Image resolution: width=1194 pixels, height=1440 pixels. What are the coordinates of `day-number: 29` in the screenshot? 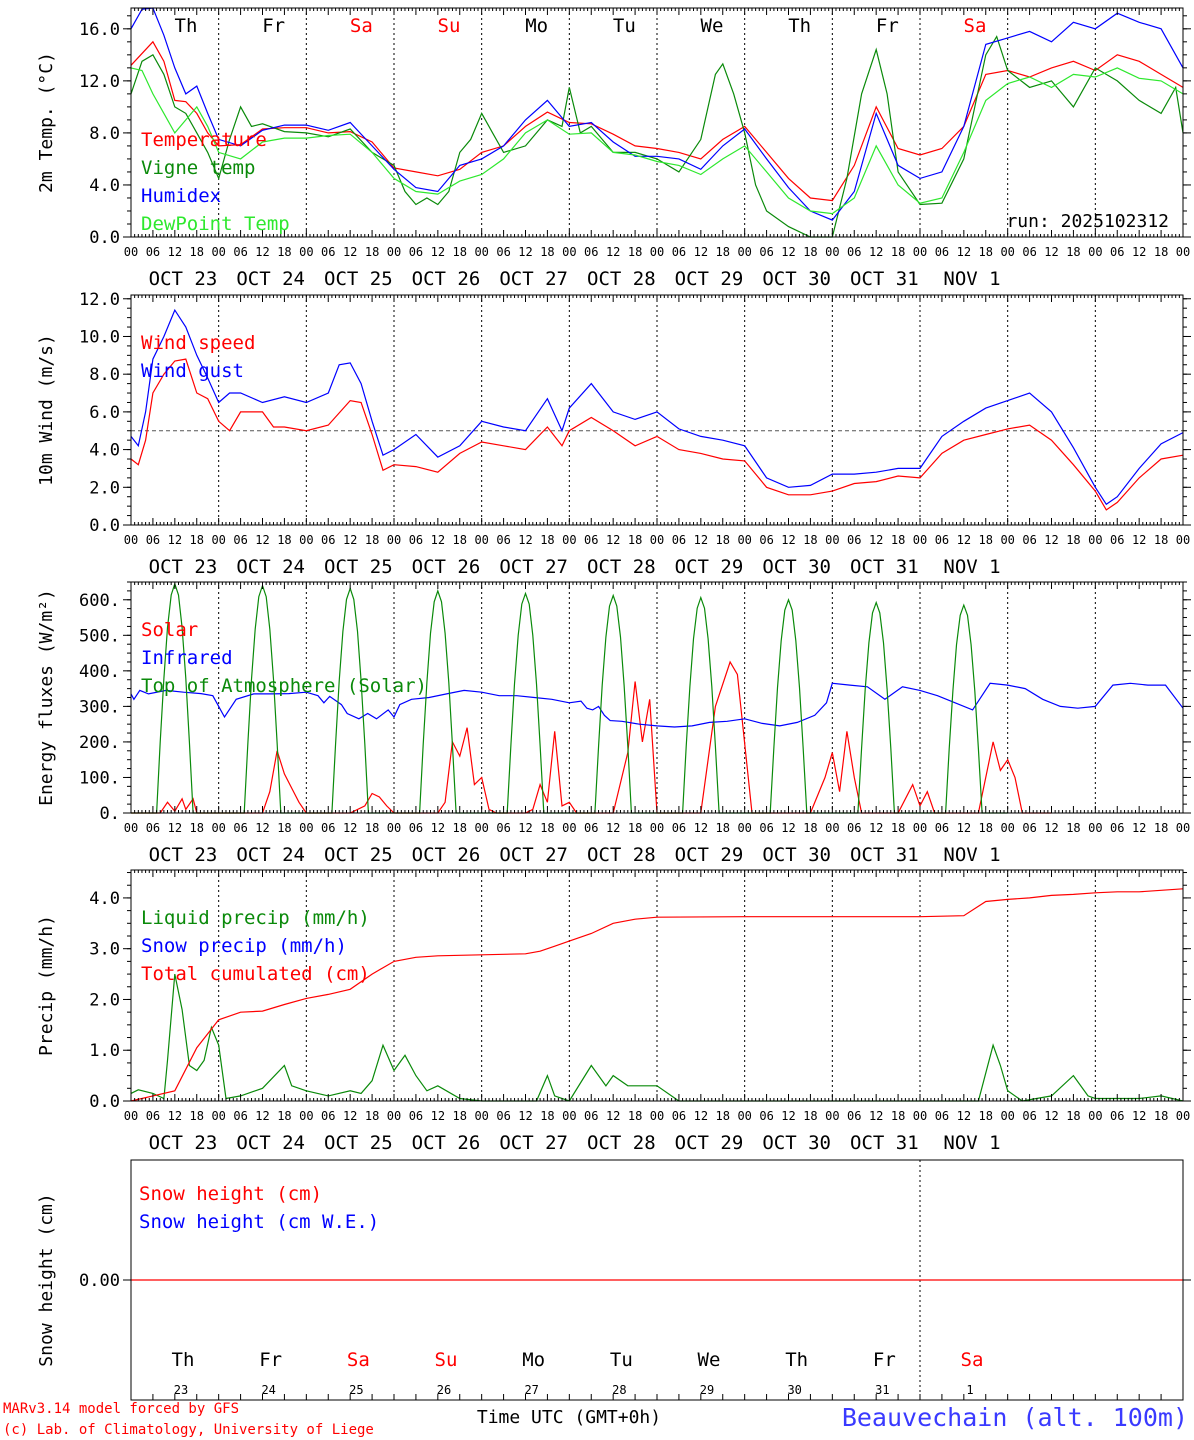 It's located at (707, 1390).